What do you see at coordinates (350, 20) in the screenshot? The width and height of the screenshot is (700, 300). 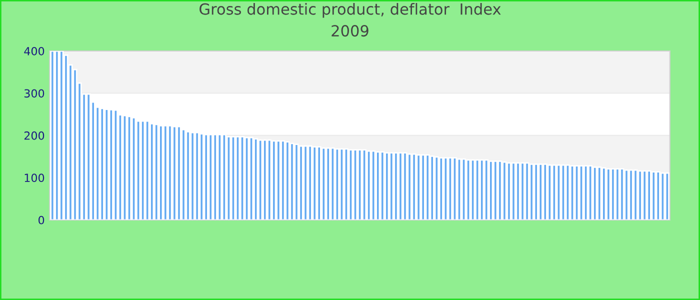 I see `chart-title: Gross domestic product, deflator Index 2009` at bounding box center [350, 20].